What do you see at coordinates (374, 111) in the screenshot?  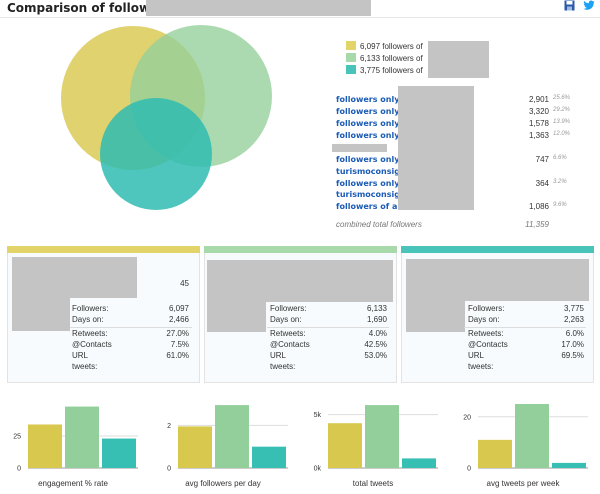 I see `overlap-link-2: followers only of` at bounding box center [374, 111].